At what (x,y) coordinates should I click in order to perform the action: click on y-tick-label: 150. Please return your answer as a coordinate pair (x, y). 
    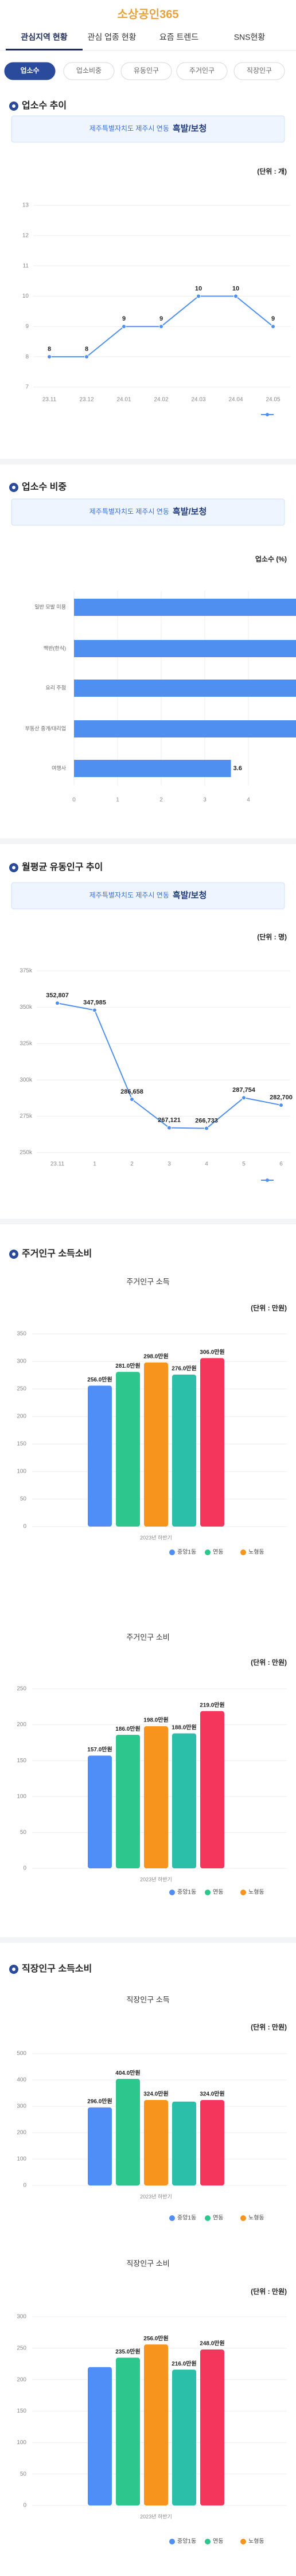
    Looking at the image, I should click on (21, 2411).